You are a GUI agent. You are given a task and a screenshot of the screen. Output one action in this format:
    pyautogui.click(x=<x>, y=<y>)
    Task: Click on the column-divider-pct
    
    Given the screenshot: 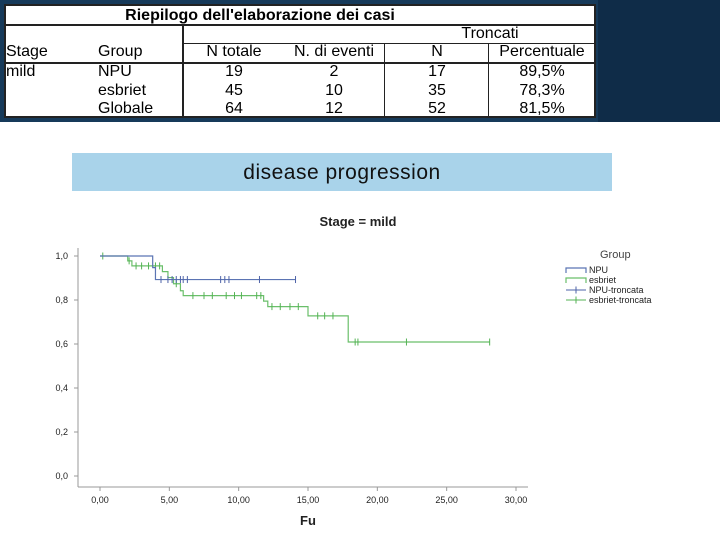 What is the action you would take?
    pyautogui.click(x=488, y=79)
    